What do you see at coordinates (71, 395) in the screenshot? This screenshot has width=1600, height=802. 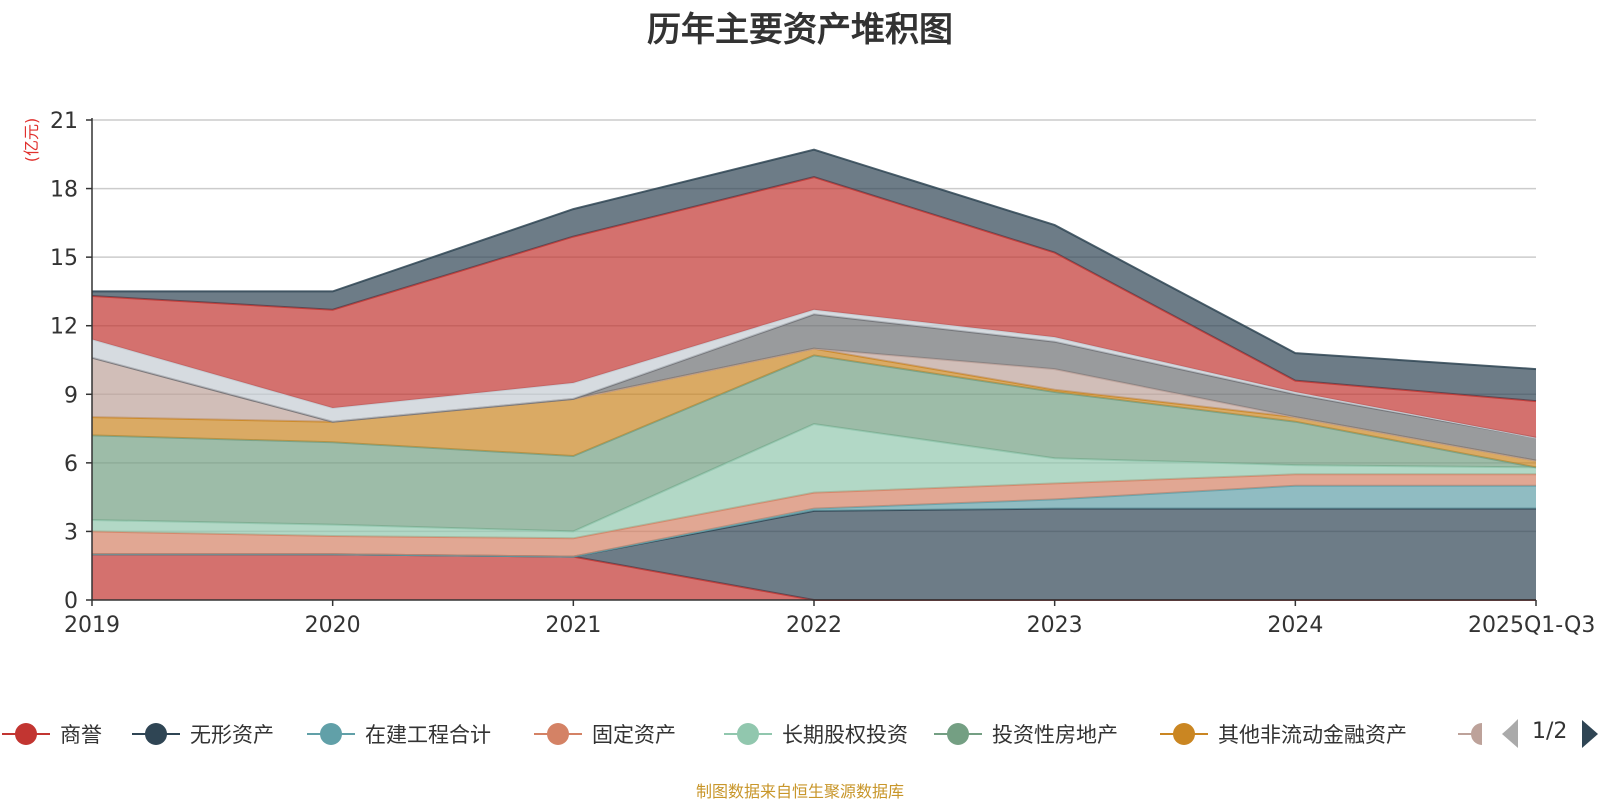 I see `y-tick-label: 9` at bounding box center [71, 395].